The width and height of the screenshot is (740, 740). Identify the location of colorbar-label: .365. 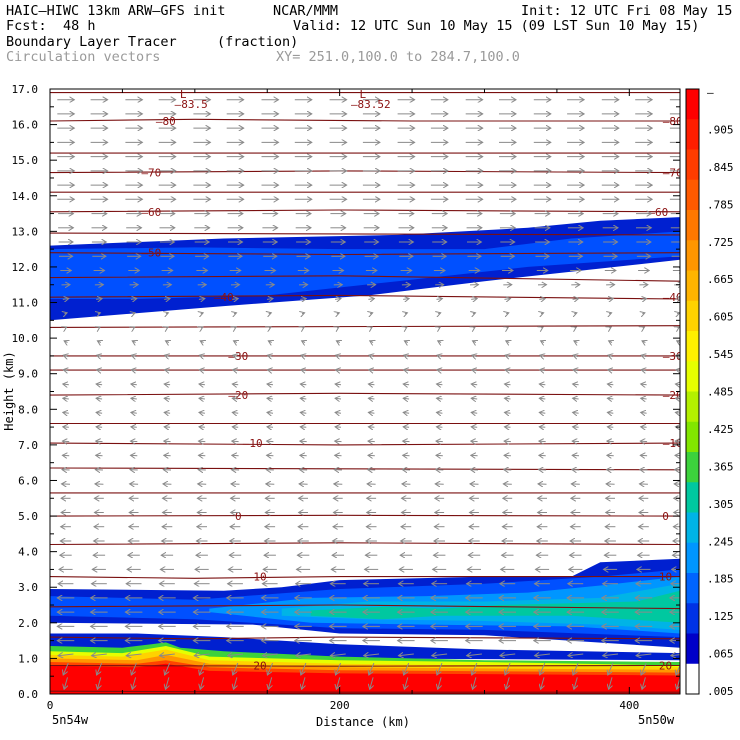
(720, 466).